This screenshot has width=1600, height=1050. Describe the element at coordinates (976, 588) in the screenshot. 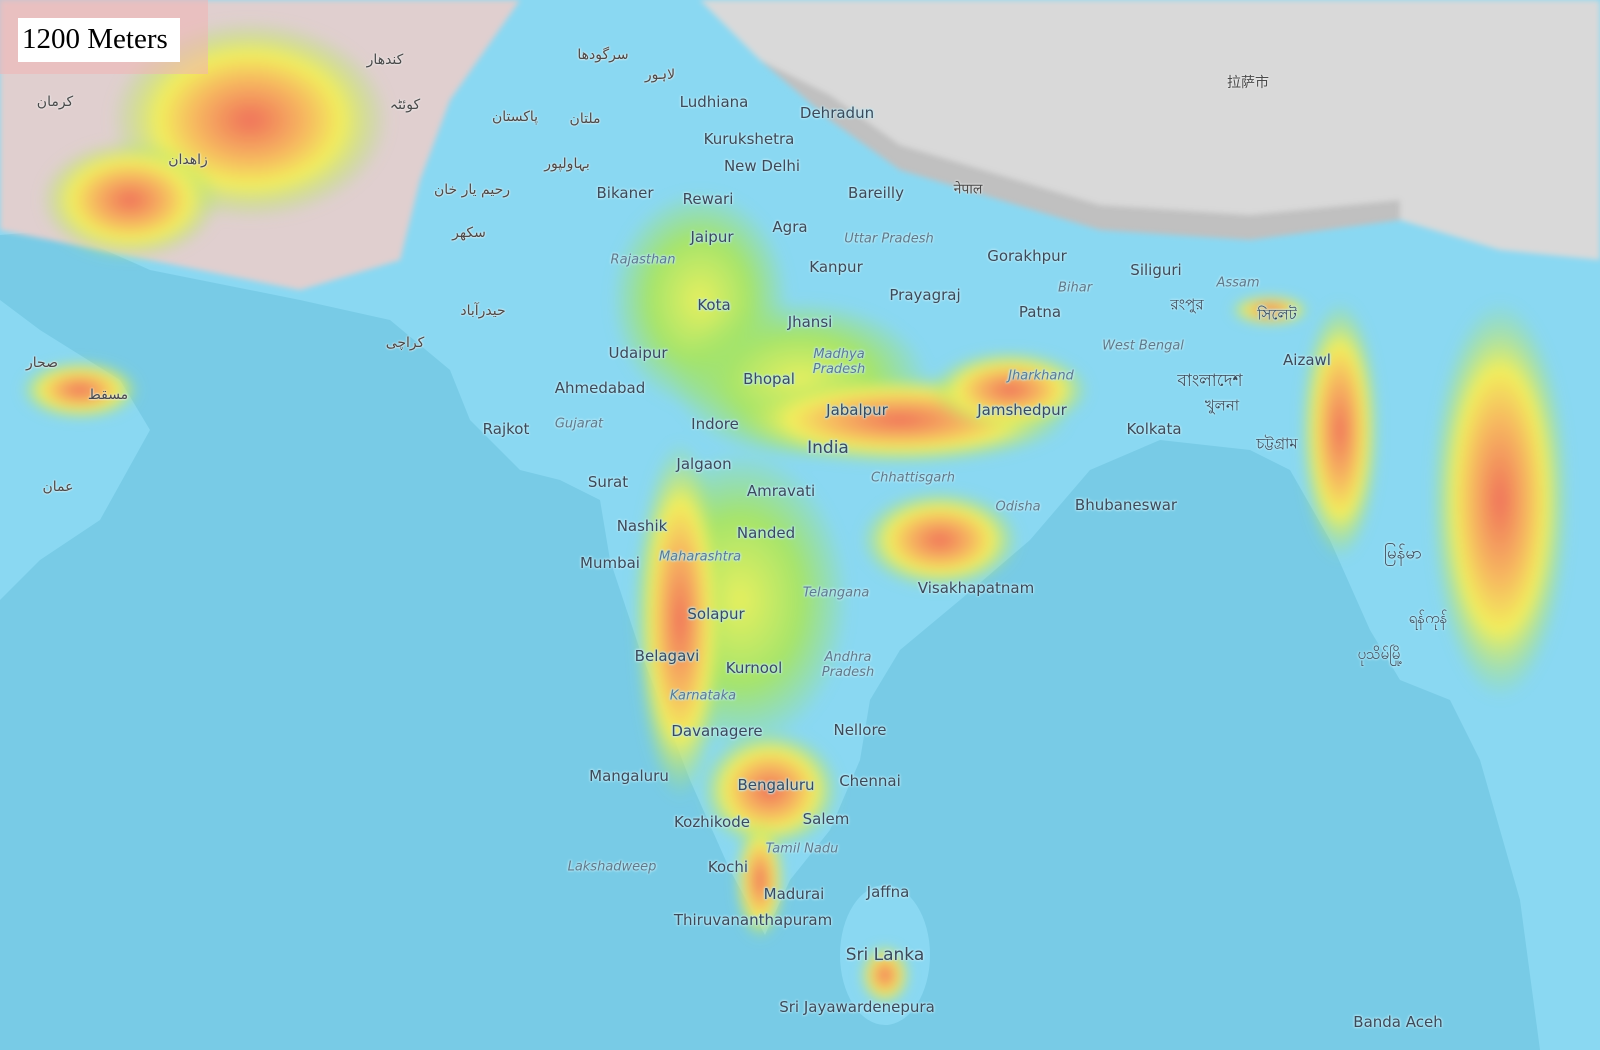

I see `city-label: Visakhapatnam` at that location.